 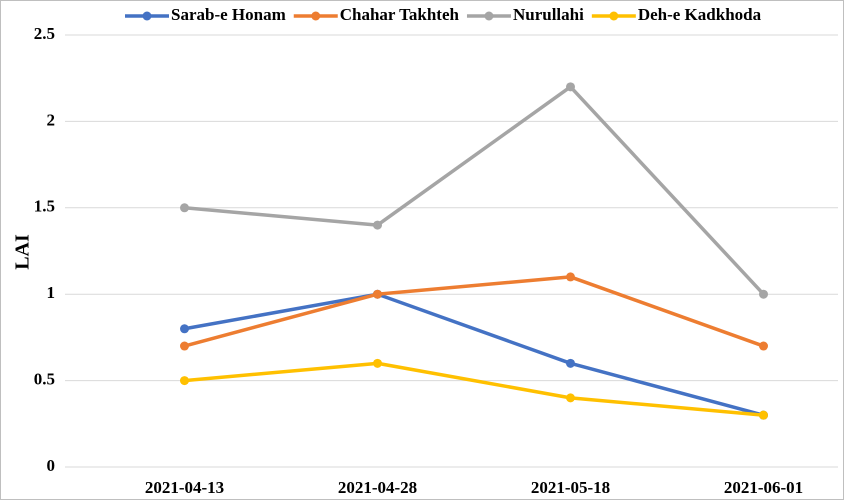 I want to click on x-tick-label: 2021-05-18, so click(x=570, y=487).